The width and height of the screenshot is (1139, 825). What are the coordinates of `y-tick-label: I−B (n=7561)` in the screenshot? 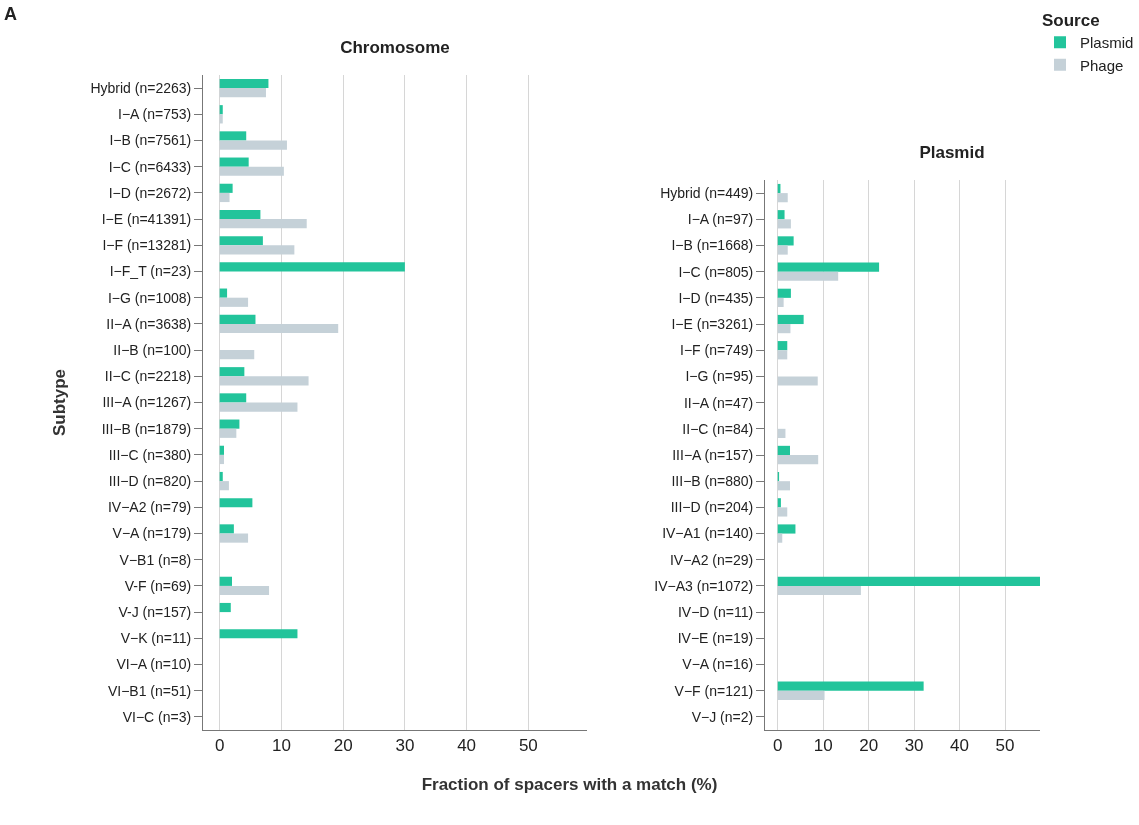 It's located at (150, 140).